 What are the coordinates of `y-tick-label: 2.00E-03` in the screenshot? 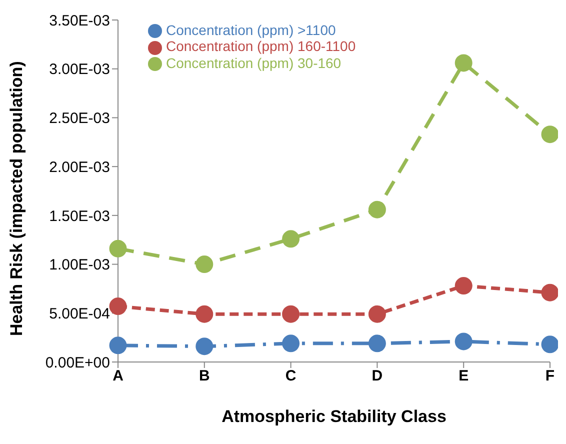 It's located at (79, 167).